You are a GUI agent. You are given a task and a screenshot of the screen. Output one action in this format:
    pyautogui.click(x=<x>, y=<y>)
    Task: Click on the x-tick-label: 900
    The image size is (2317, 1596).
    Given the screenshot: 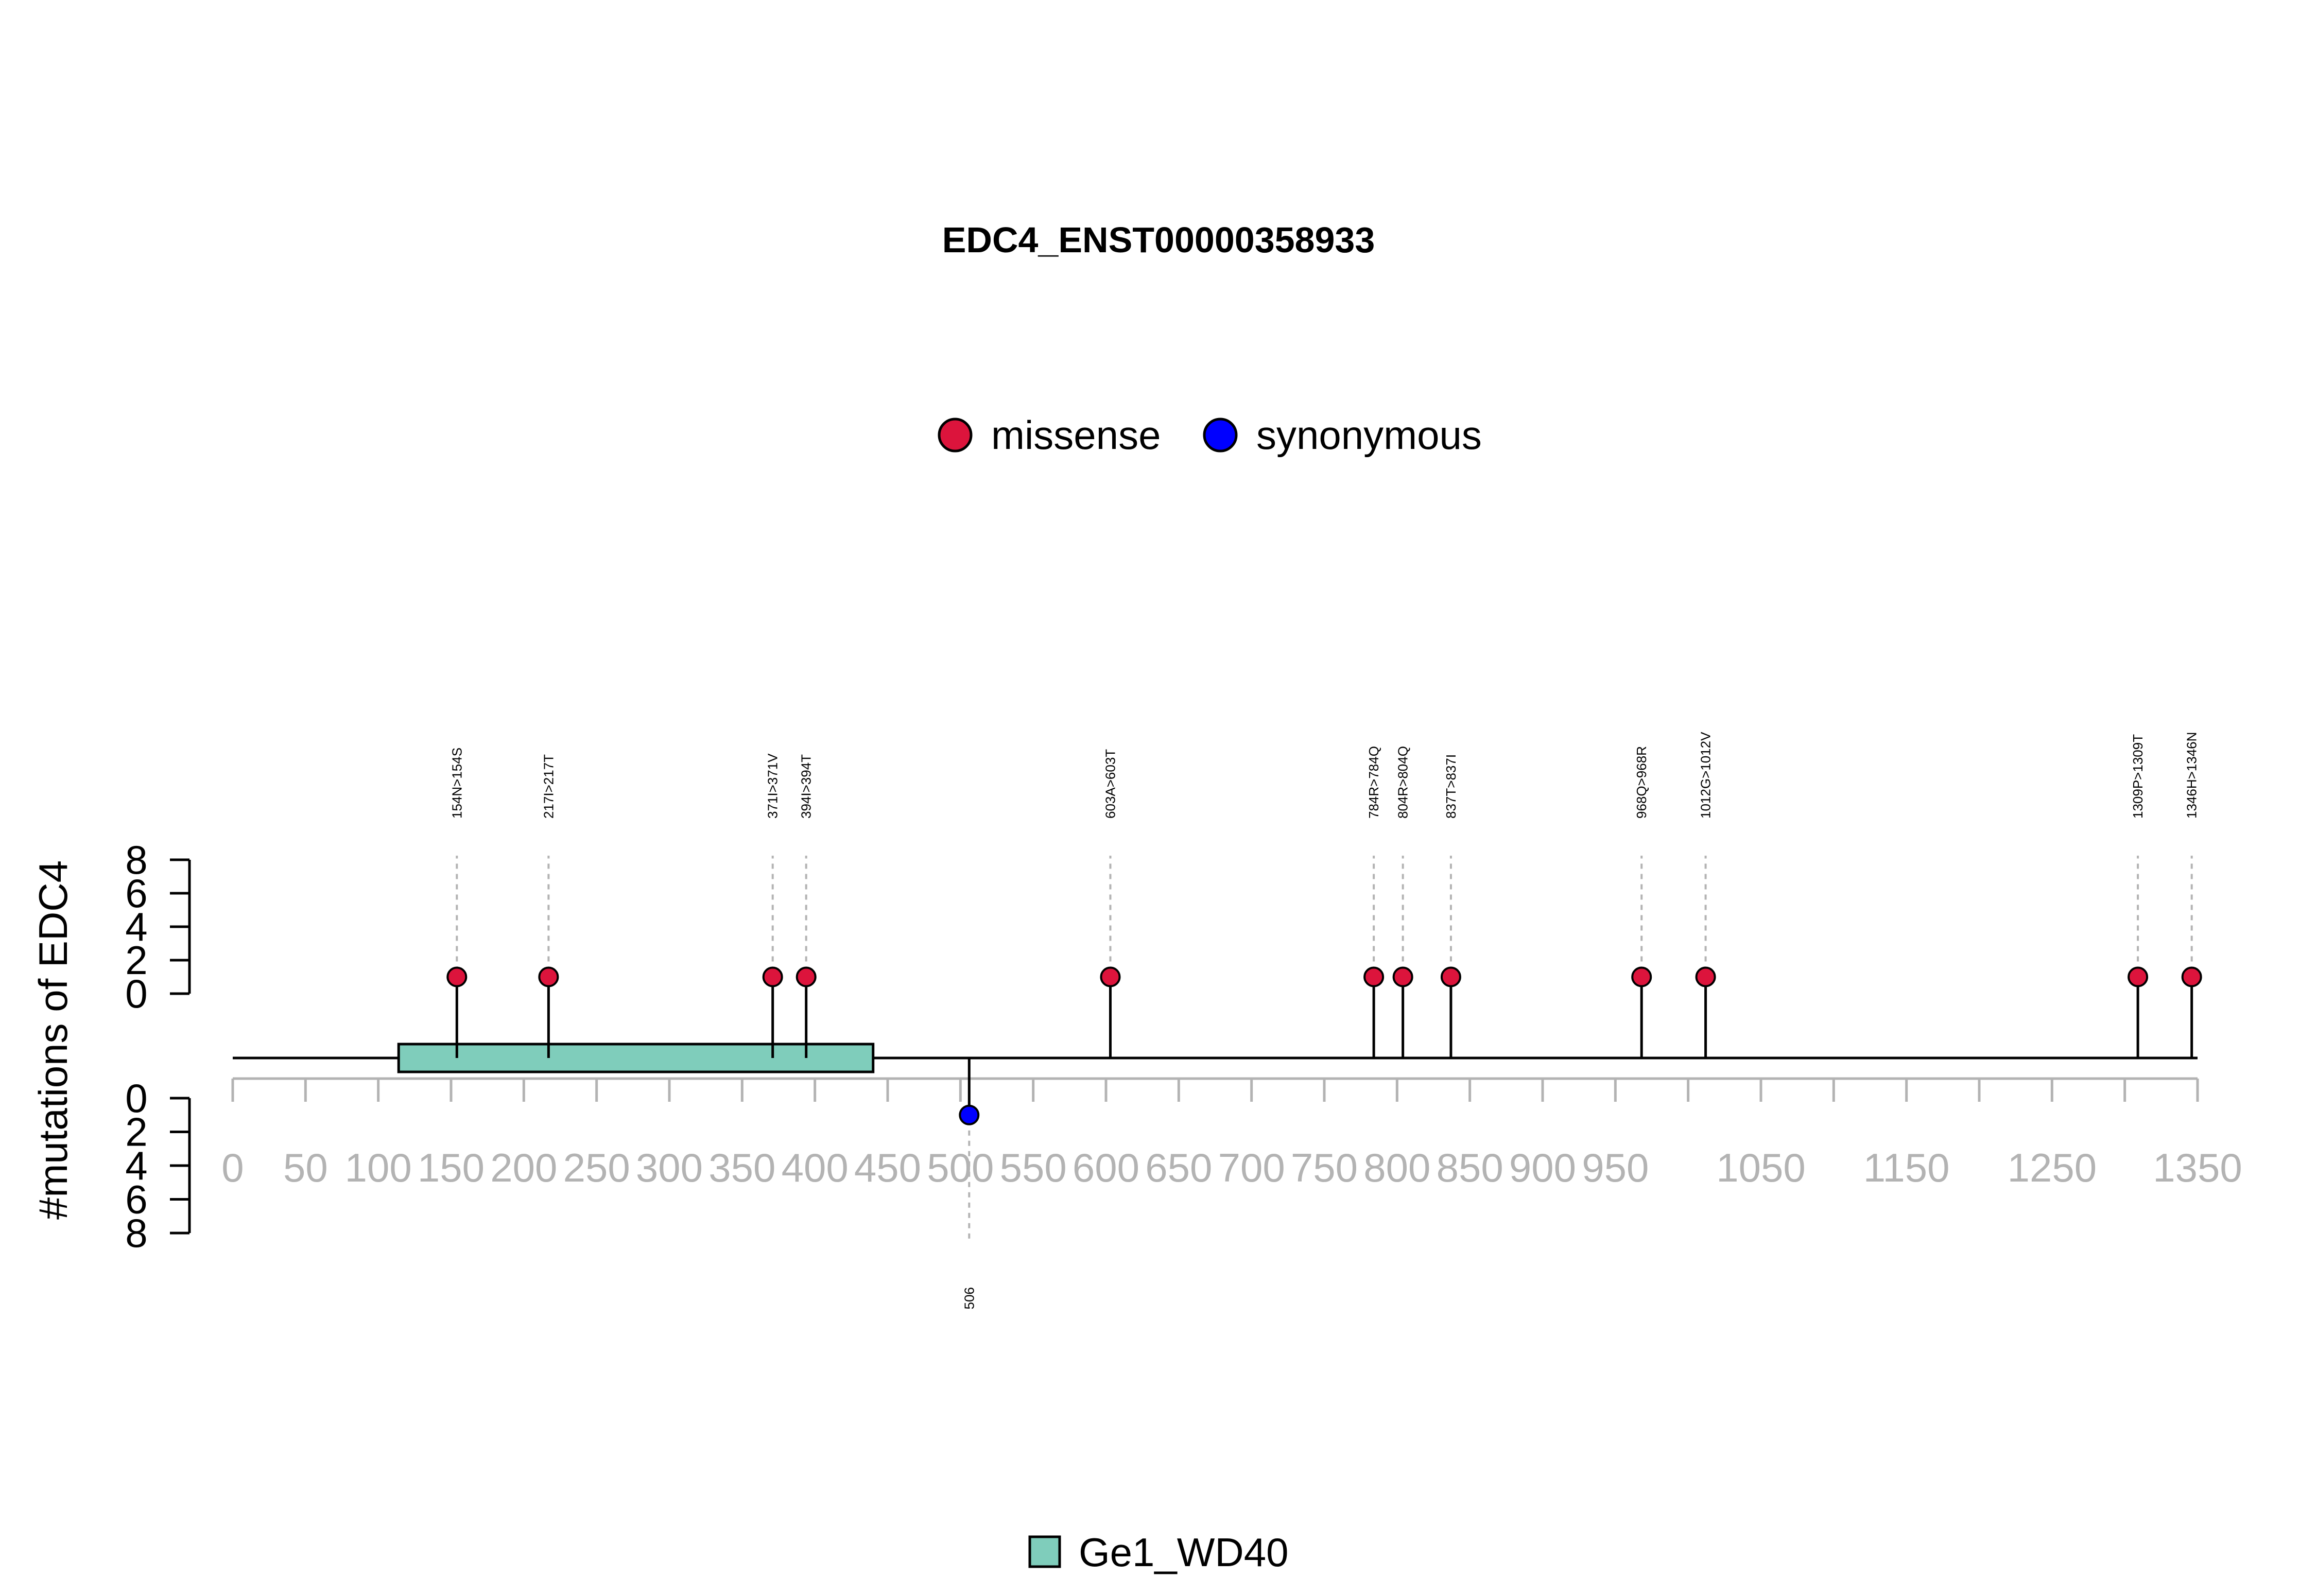 What is the action you would take?
    pyautogui.click(x=1542, y=1167)
    